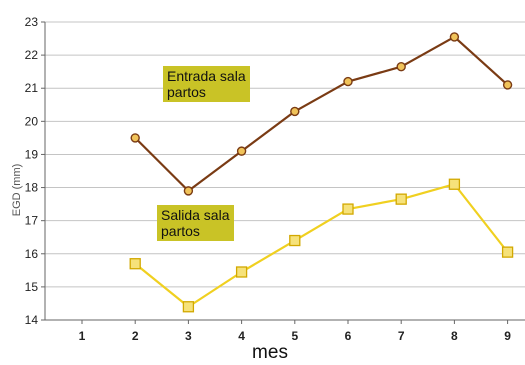 The height and width of the screenshot is (365, 525). I want to click on annotation-entrada: Entrada sala partos, so click(206, 84).